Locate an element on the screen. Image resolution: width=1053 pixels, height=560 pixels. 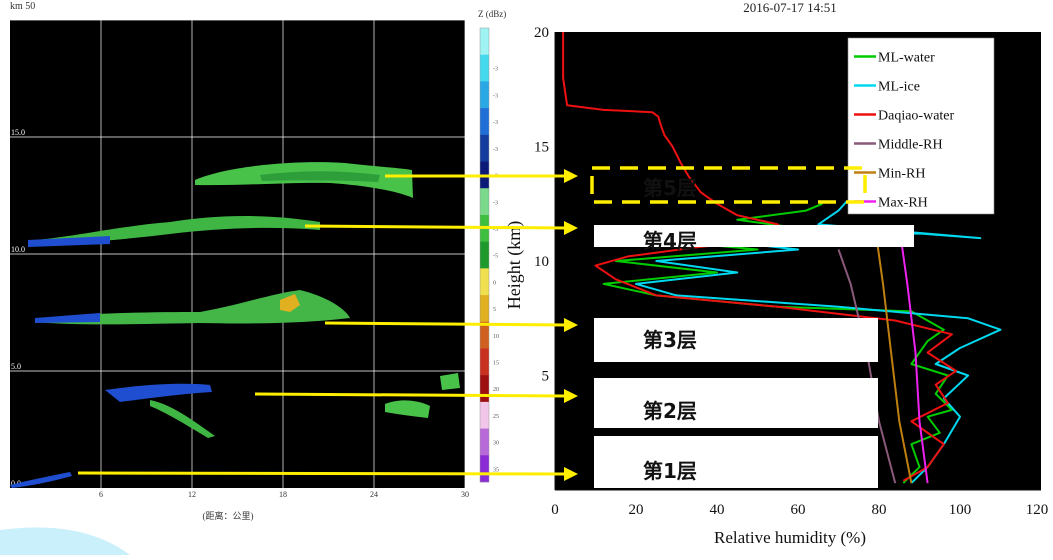
radar-y-tick-label: 10.0 is located at coordinates (18, 249).